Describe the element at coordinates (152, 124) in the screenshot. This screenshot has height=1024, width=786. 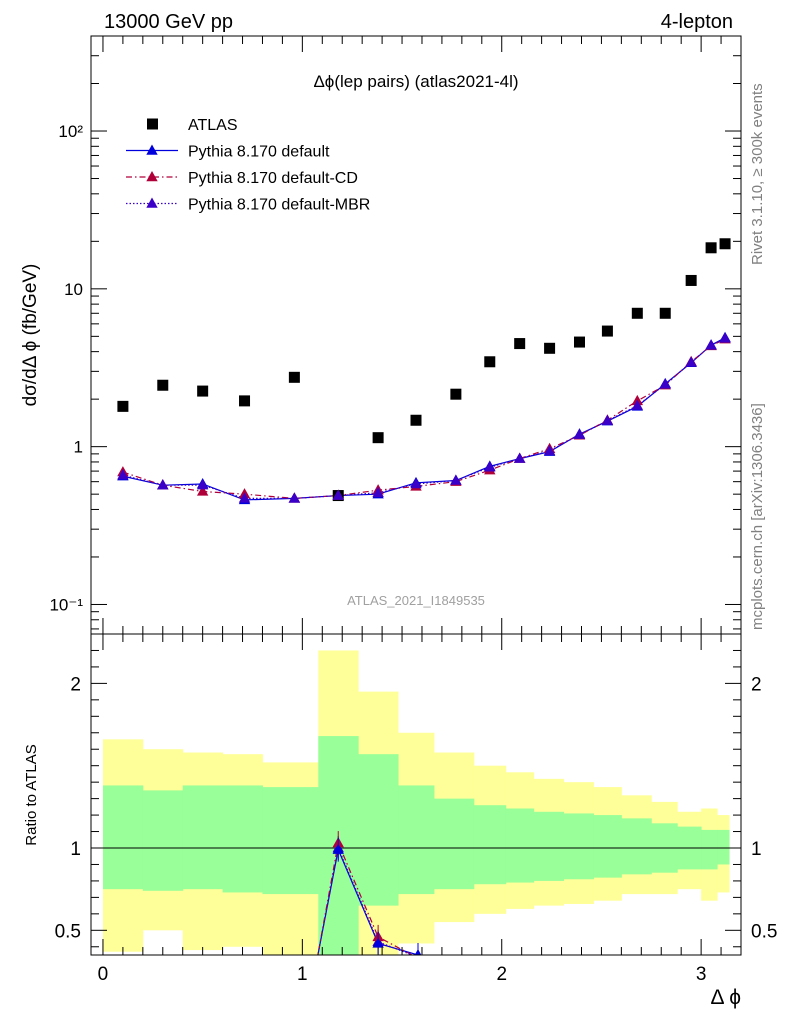
I see `legend-marker-atlas` at that location.